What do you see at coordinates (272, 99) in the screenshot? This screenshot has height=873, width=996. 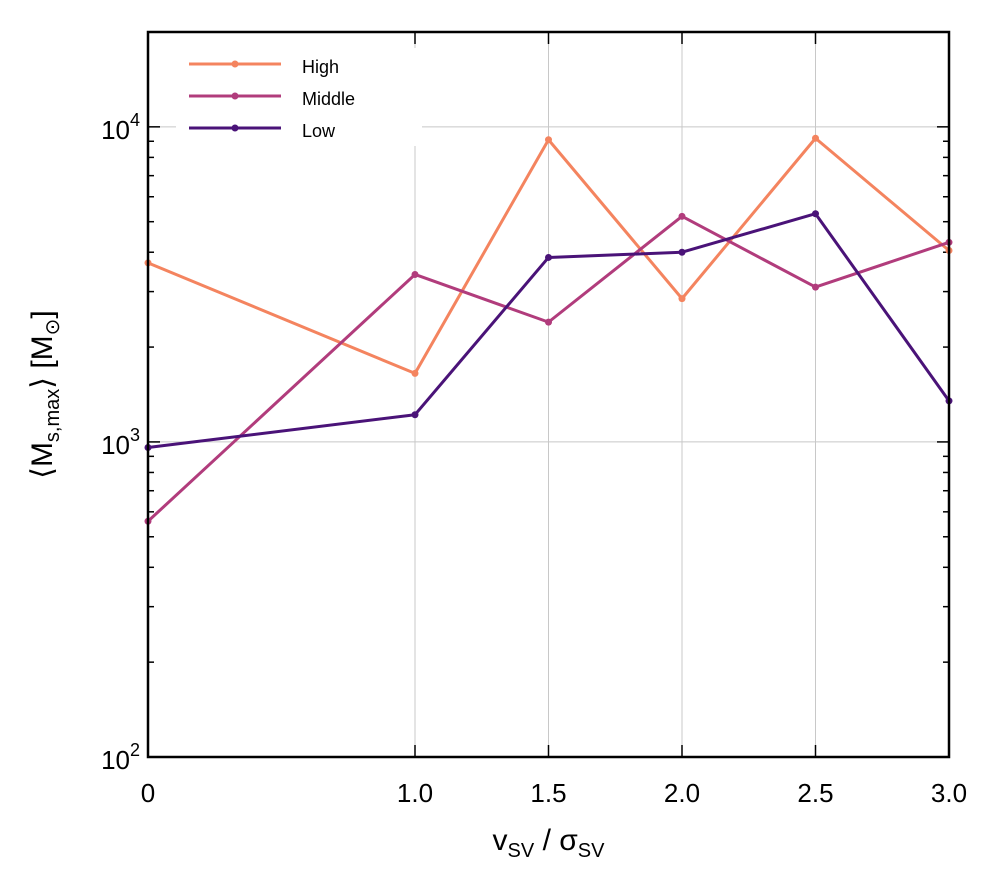 I see `legend: High Middle Low` at bounding box center [272, 99].